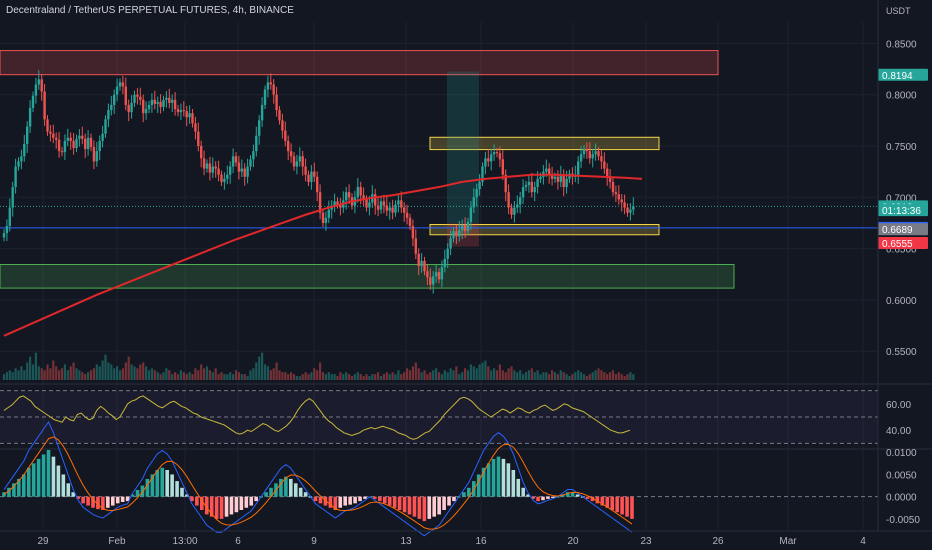  Describe the element at coordinates (903, 242) in the screenshot. I see `price-label-bg` at that location.